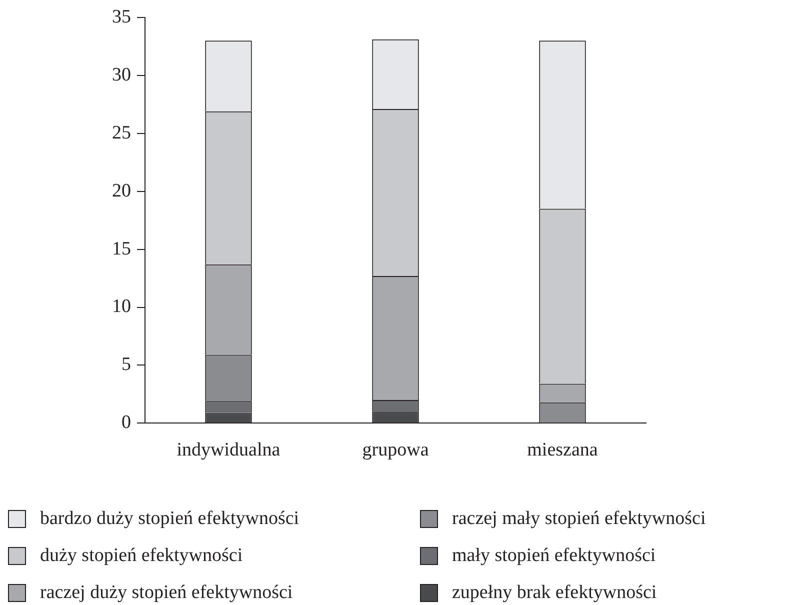 This screenshot has width=787, height=605. What do you see at coordinates (121, 307) in the screenshot?
I see `y-tick-label: 10` at bounding box center [121, 307].